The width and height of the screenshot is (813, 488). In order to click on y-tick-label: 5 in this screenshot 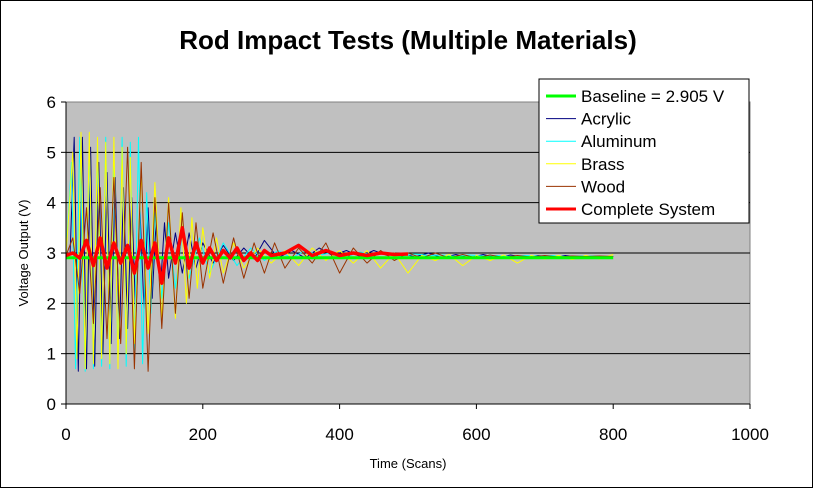, I will do `click(51, 152)`.